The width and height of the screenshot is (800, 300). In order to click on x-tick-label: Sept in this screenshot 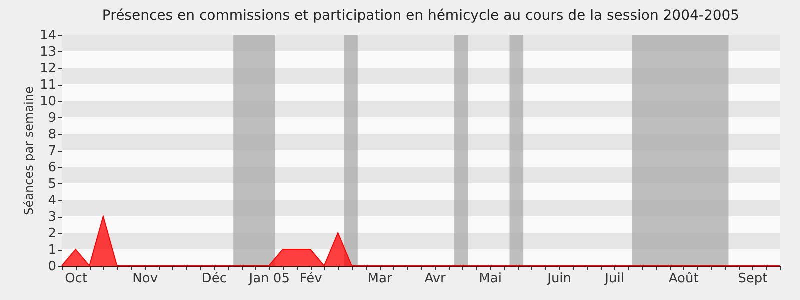, I will do `click(753, 279)`.